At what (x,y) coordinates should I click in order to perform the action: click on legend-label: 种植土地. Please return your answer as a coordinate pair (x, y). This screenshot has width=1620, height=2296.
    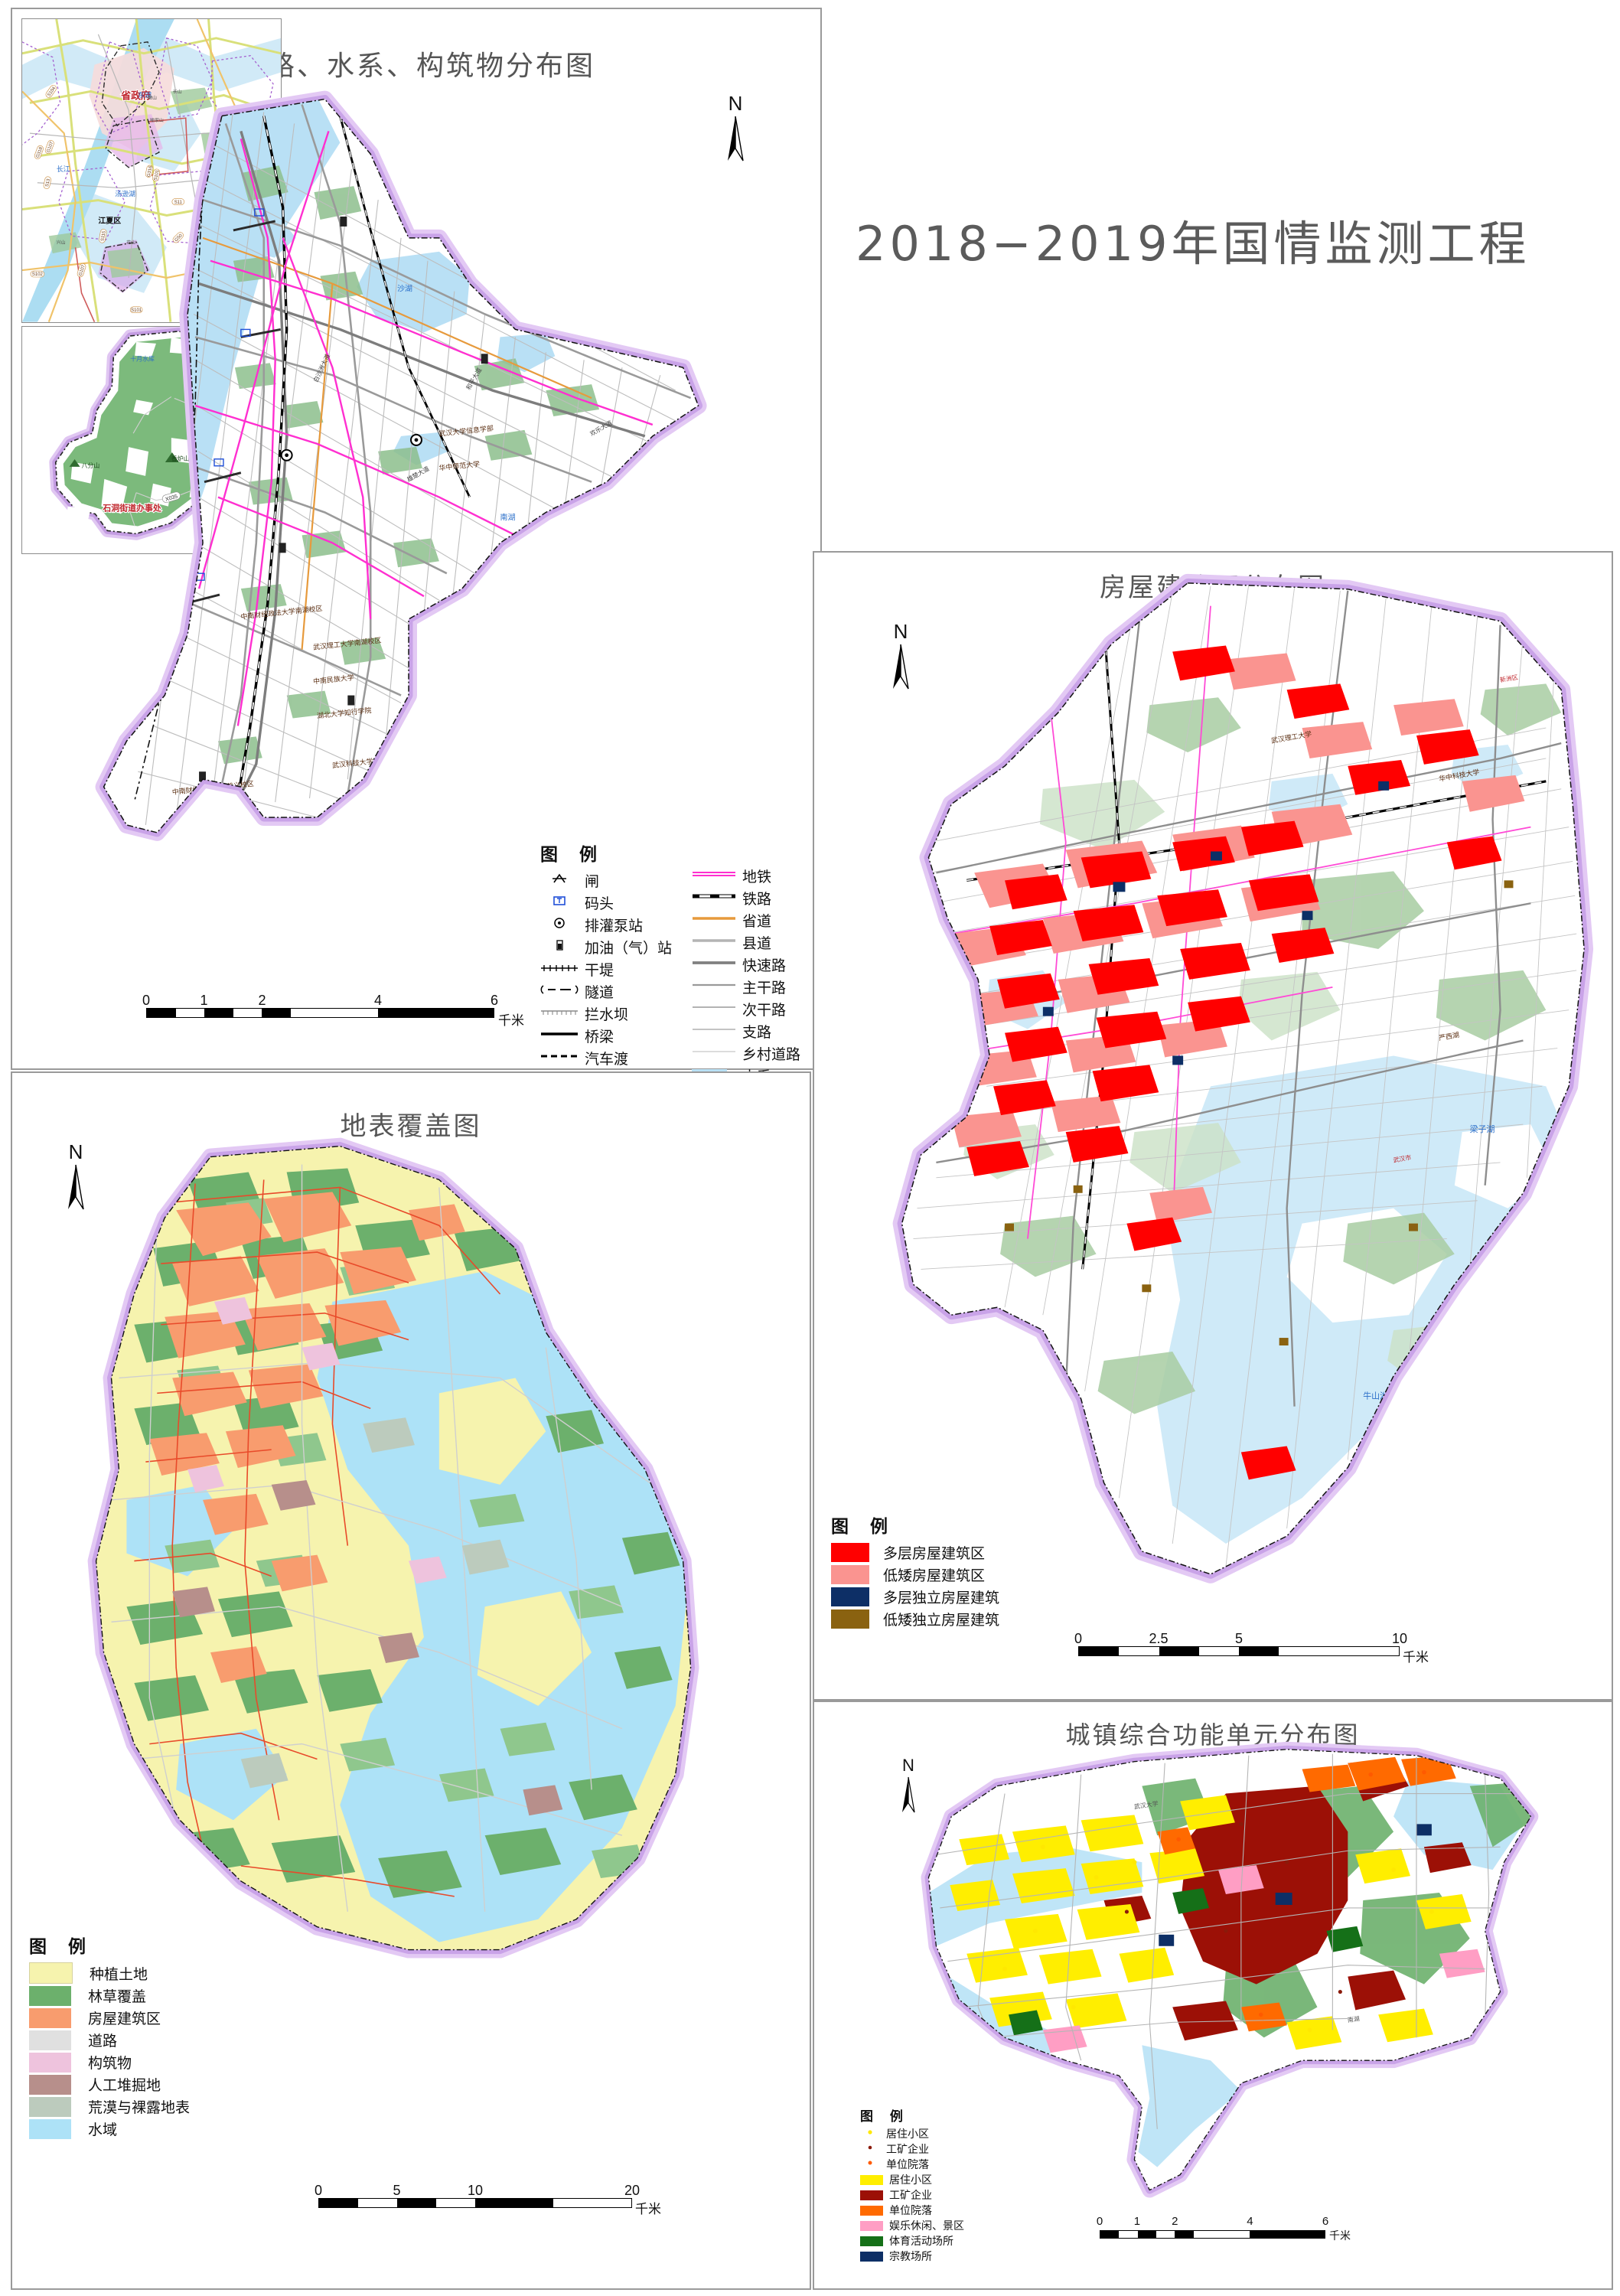
    Looking at the image, I should click on (119, 1974).